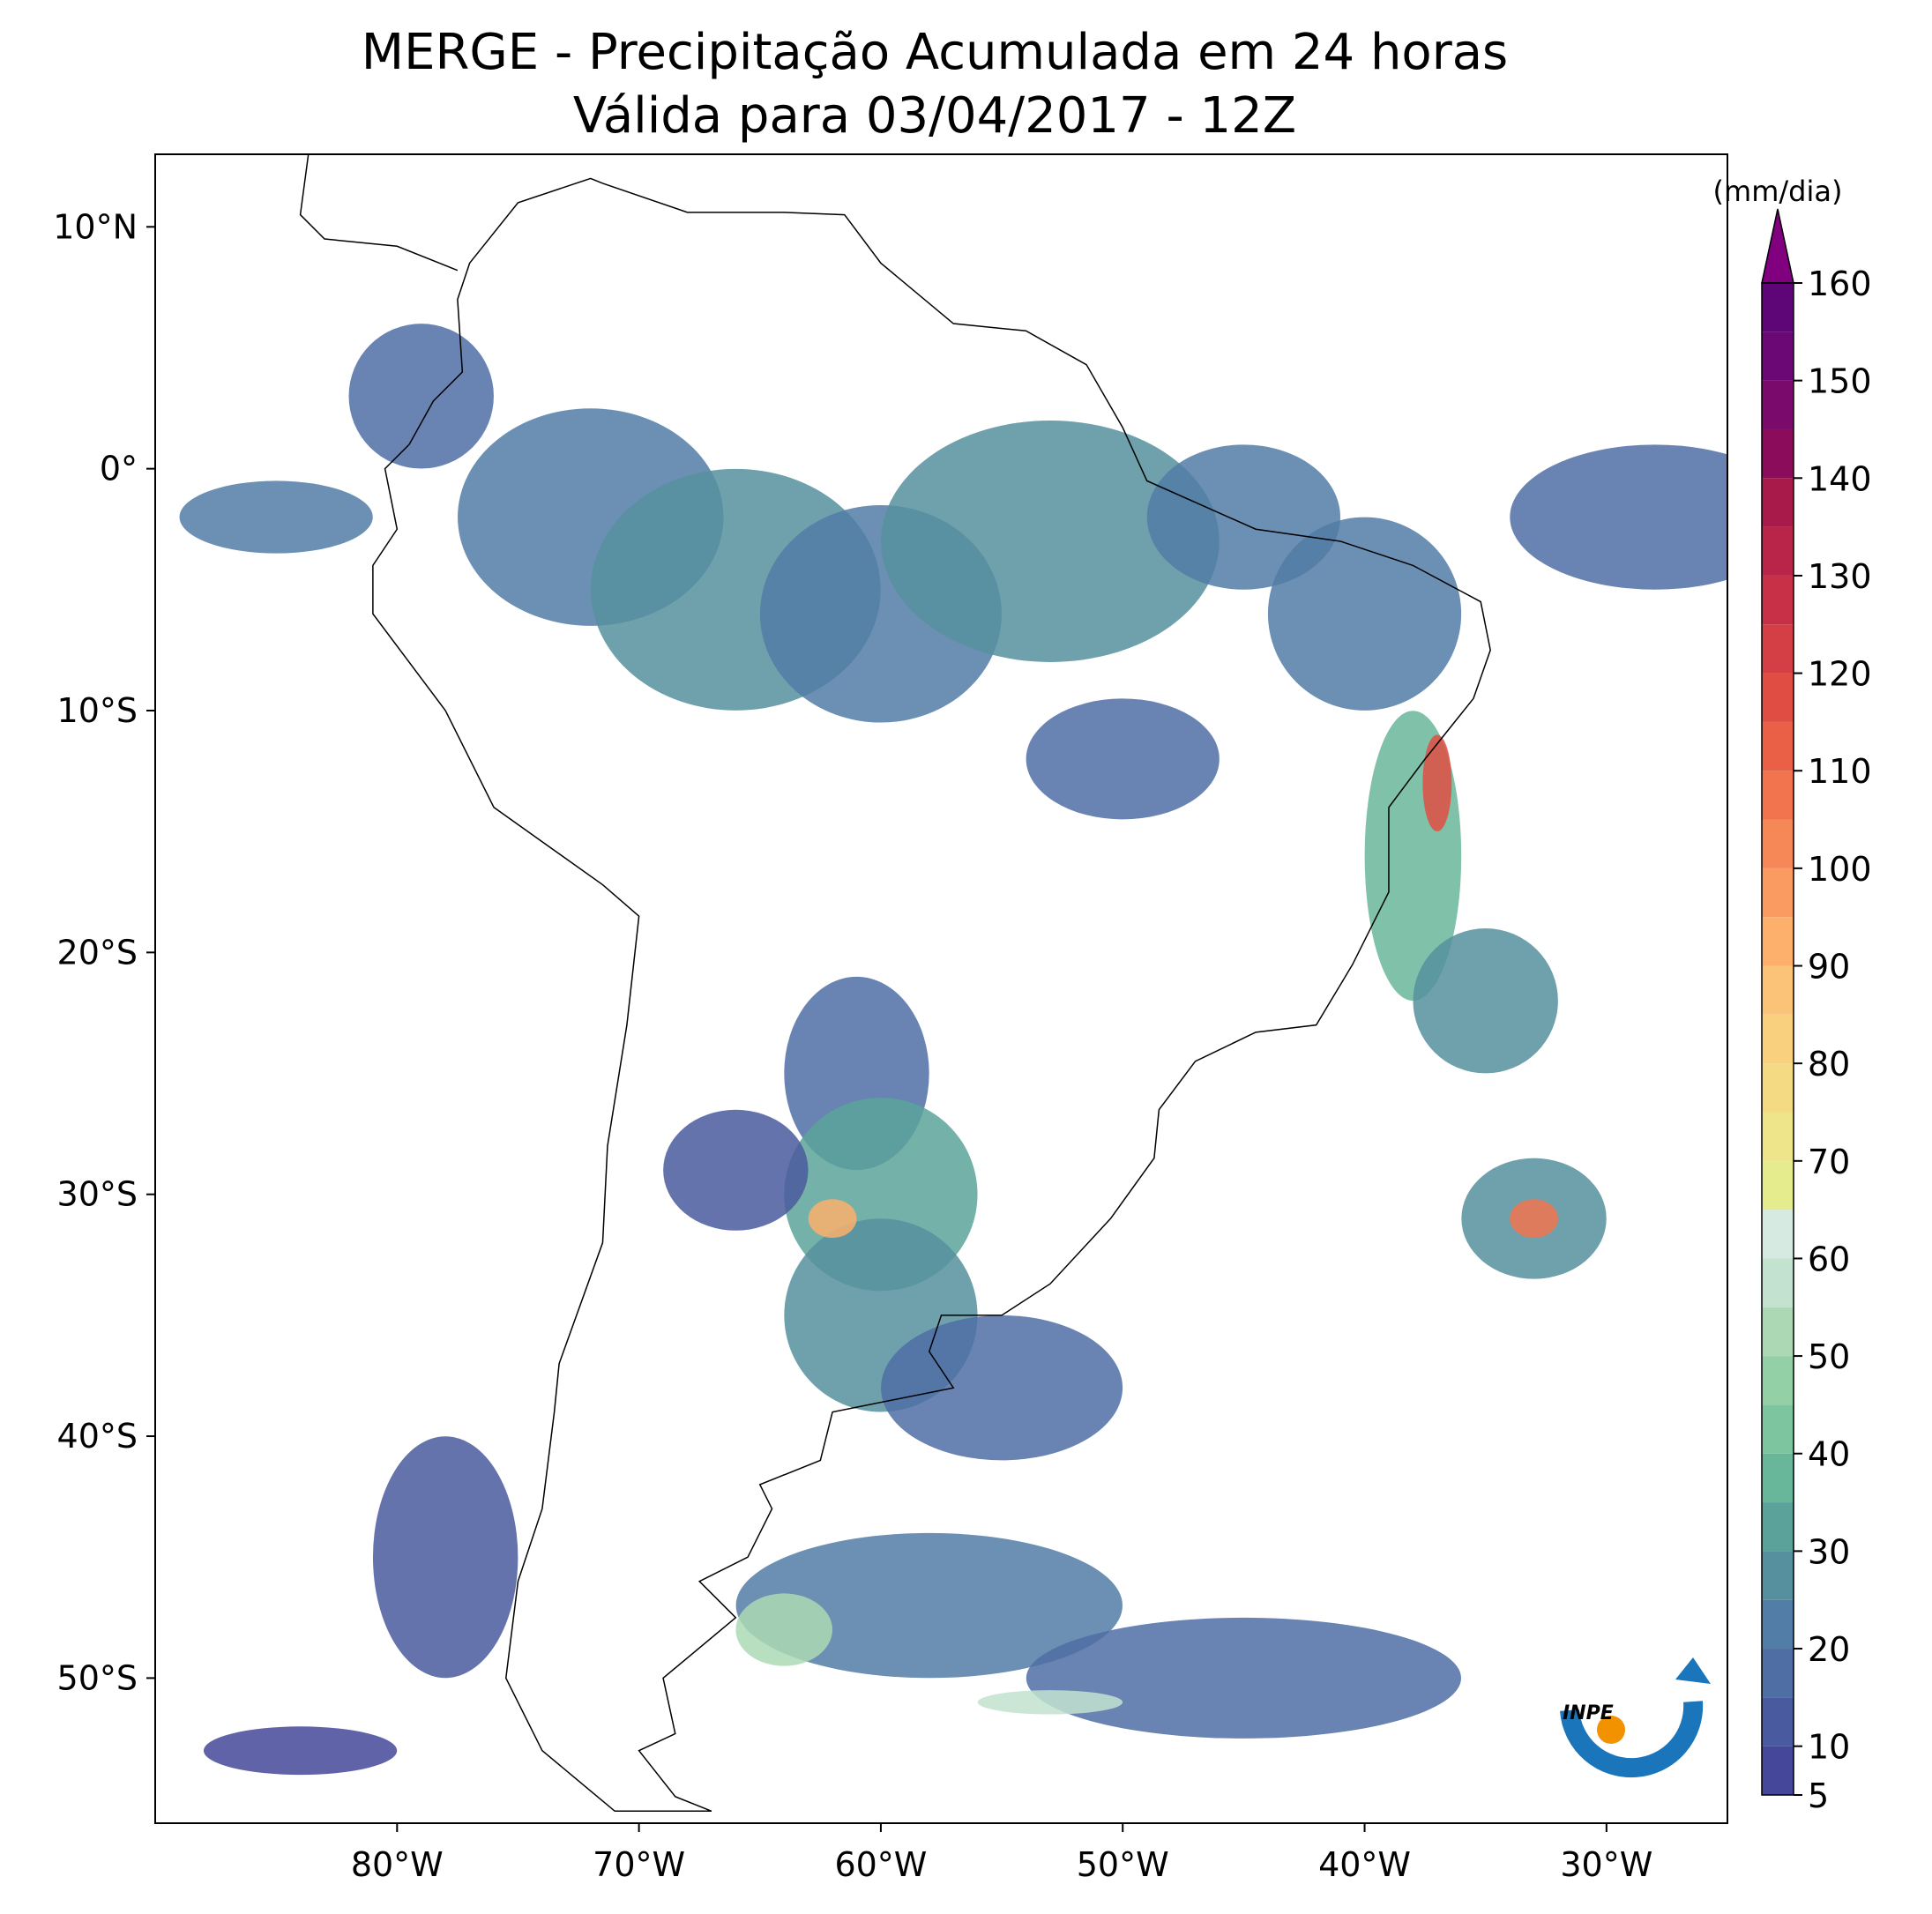 The image size is (1932, 1914). I want to click on colorbar-tick-label: 80, so click(1829, 1064).